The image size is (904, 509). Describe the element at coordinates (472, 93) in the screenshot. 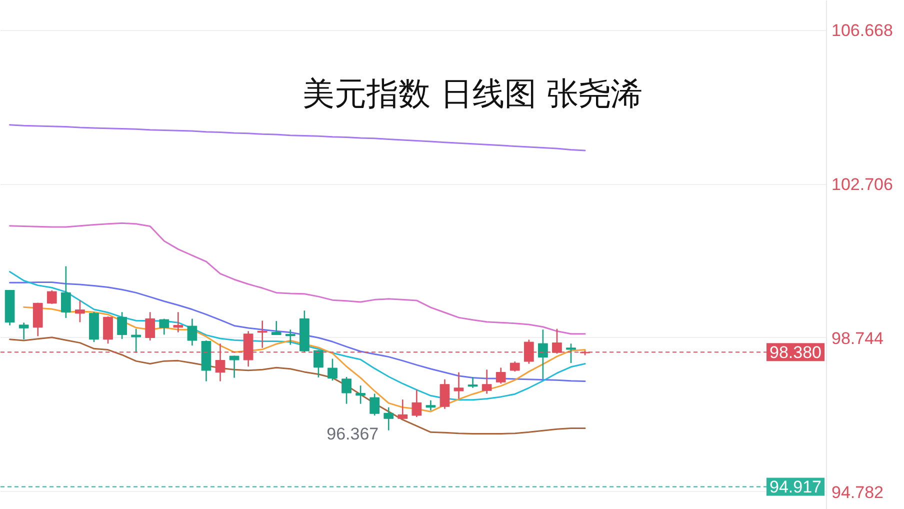

I see `text: 美元指数 日线图 张尧浠` at that location.